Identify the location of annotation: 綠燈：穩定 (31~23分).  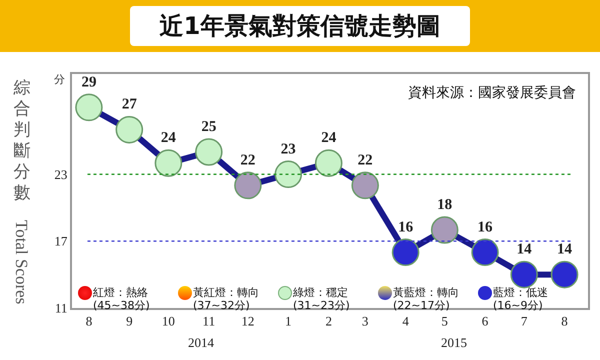
(321, 299).